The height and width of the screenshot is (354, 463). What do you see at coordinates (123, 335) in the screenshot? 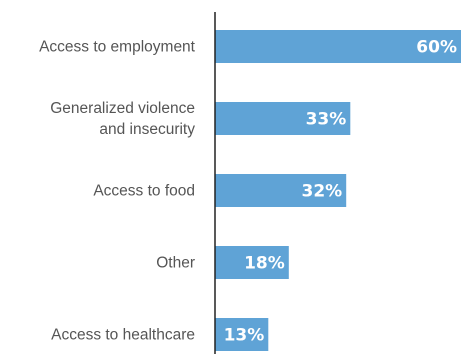
I see `category-label-4: Access to healthcare` at bounding box center [123, 335].